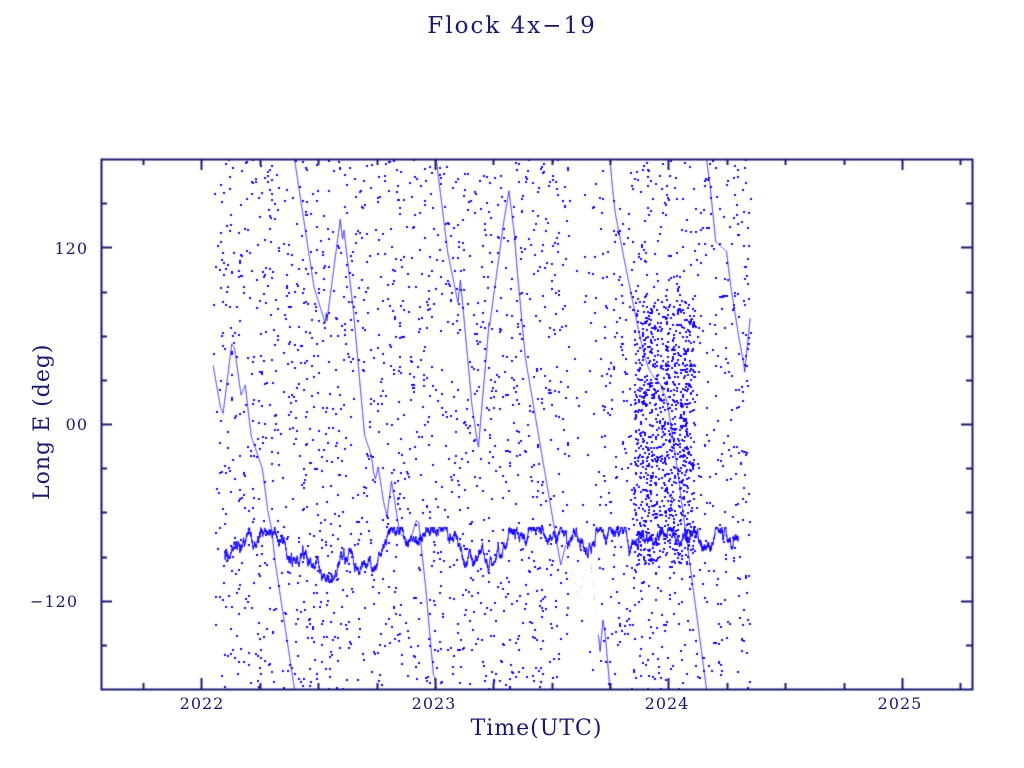  I want to click on x-tick-label-2024: 2024, so click(667, 703).